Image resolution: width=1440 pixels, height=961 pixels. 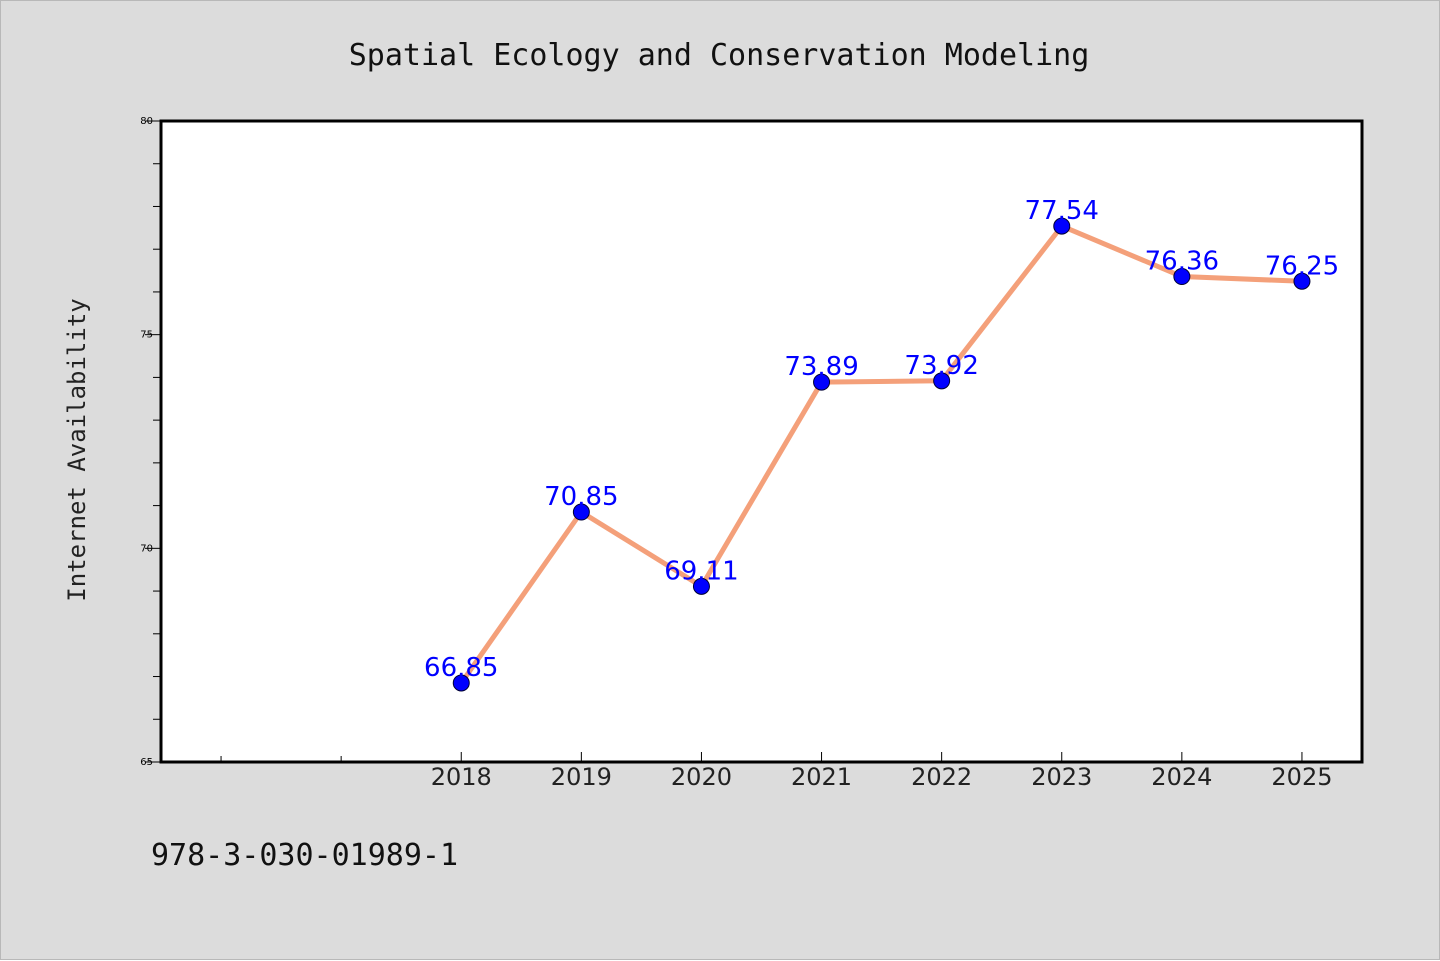 What do you see at coordinates (304, 855) in the screenshot?
I see `footer-isbn: 978-3-030-01989-1` at bounding box center [304, 855].